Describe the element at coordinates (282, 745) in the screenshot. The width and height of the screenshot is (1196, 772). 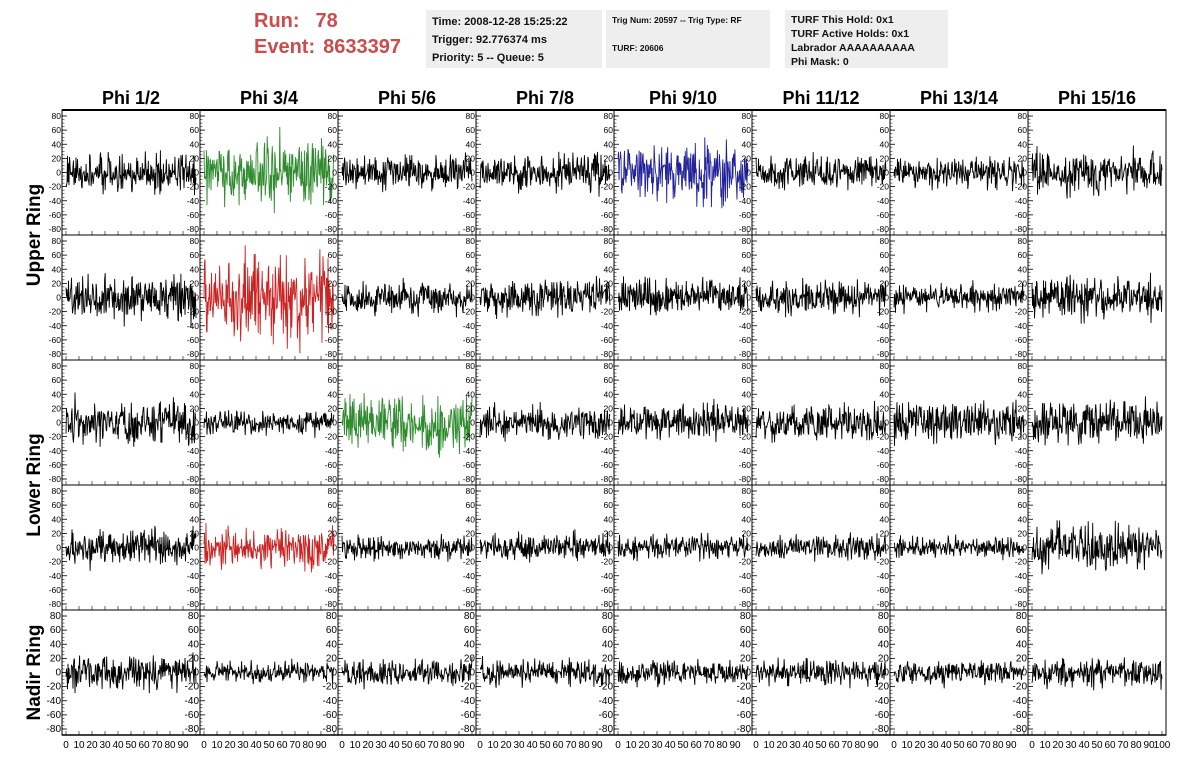
I see `x-tick-label: 60` at that location.